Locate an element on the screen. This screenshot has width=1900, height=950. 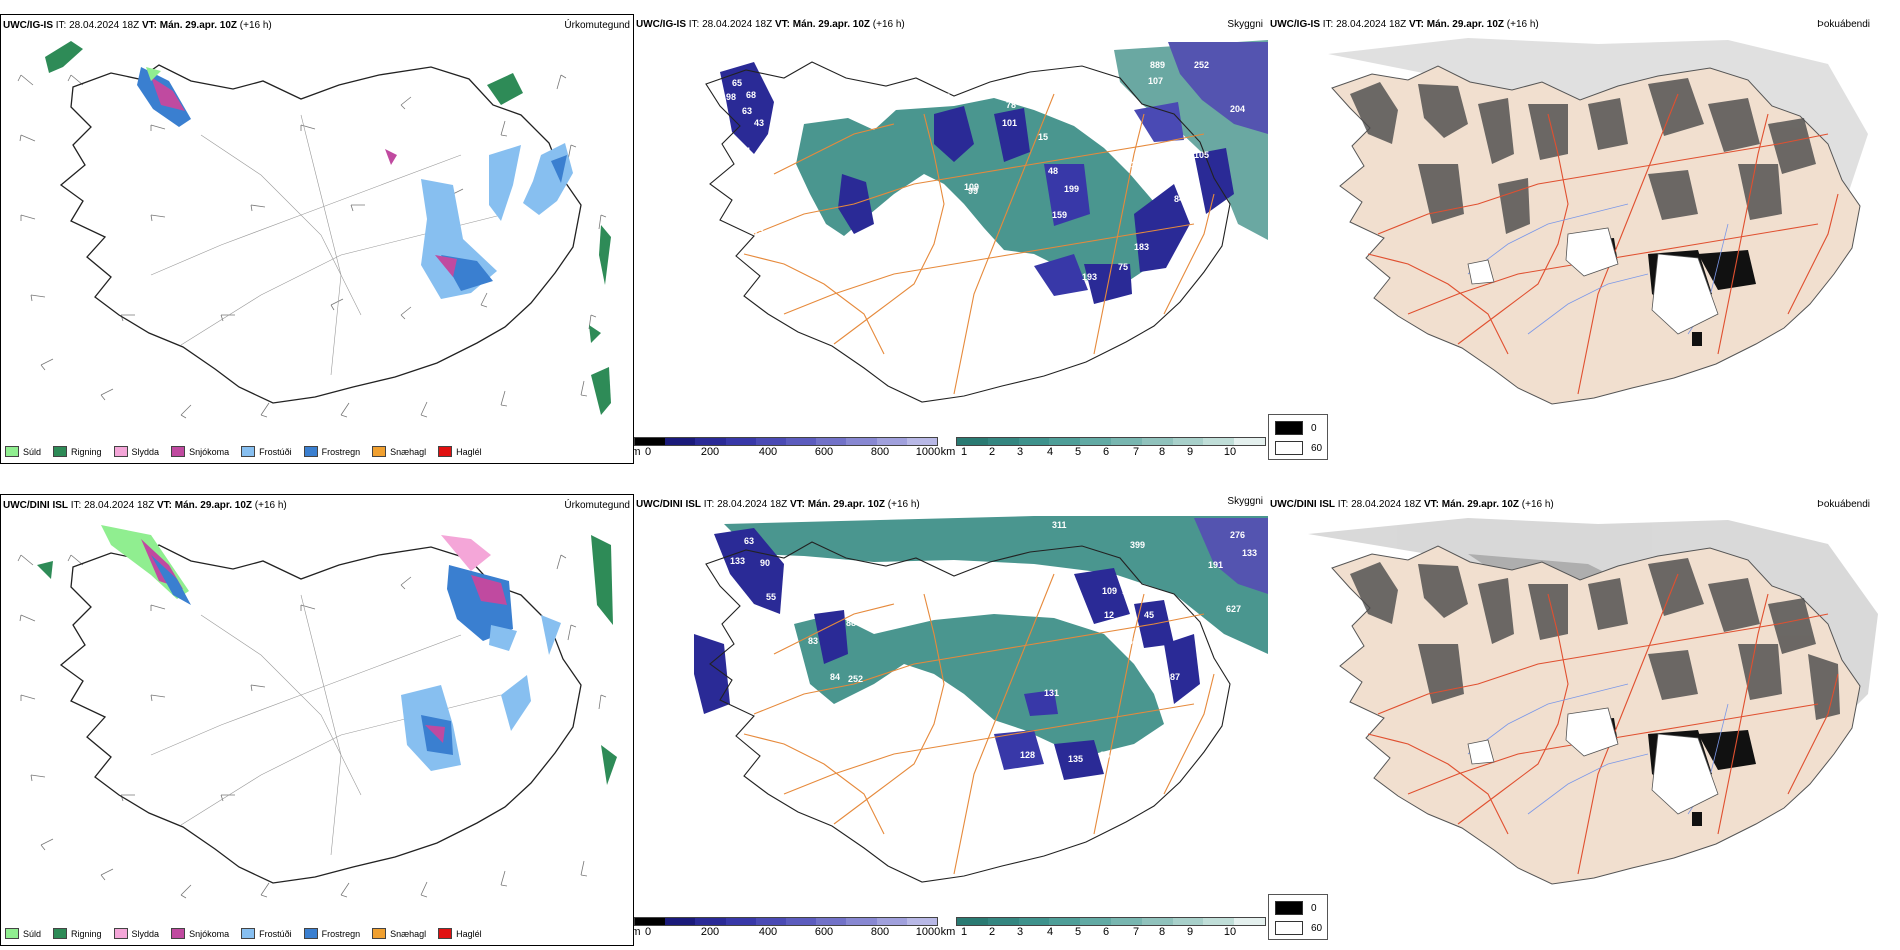
vis-label: 101 is located at coordinates (743, 151).